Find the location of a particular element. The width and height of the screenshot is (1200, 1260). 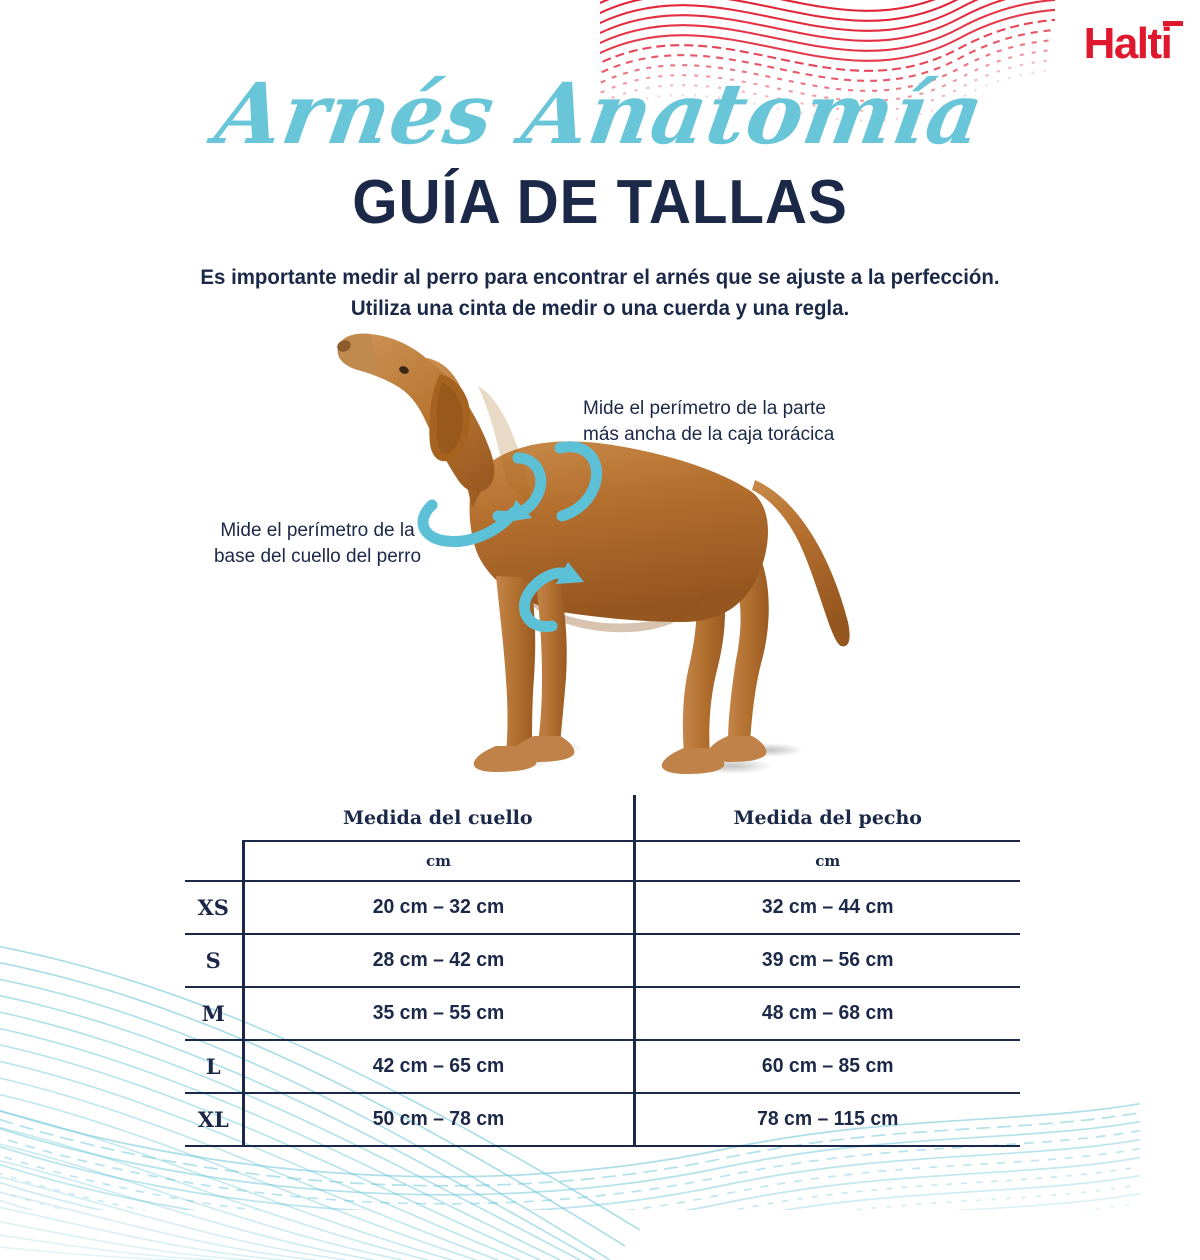

table-row: M 35 cm – 55 cm 48 cm – 68 cm is located at coordinates (602, 1013).